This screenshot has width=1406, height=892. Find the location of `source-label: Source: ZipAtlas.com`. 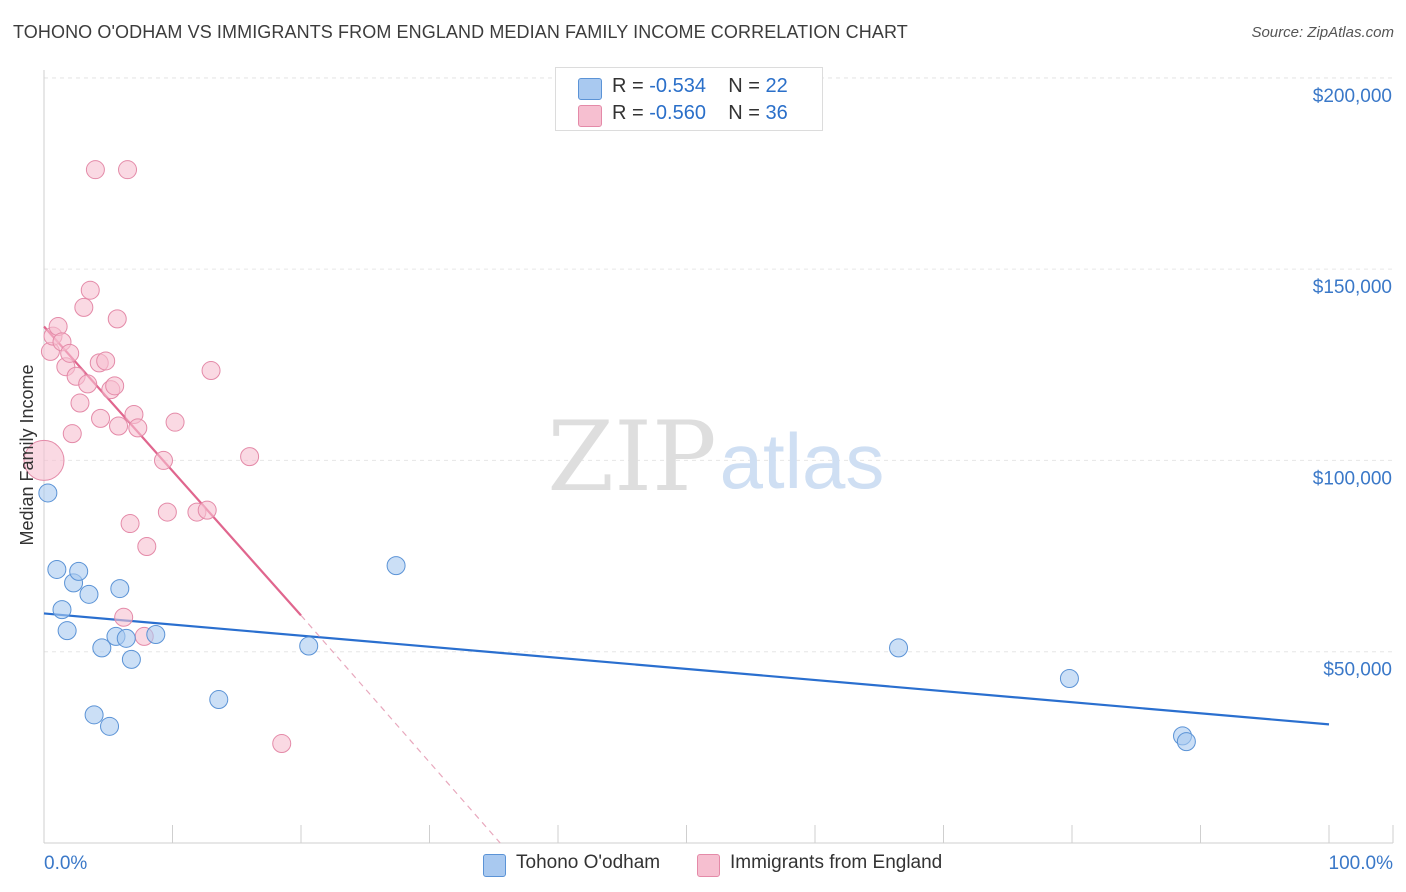

source-label: Source: ZipAtlas.com is located at coordinates (1322, 32).